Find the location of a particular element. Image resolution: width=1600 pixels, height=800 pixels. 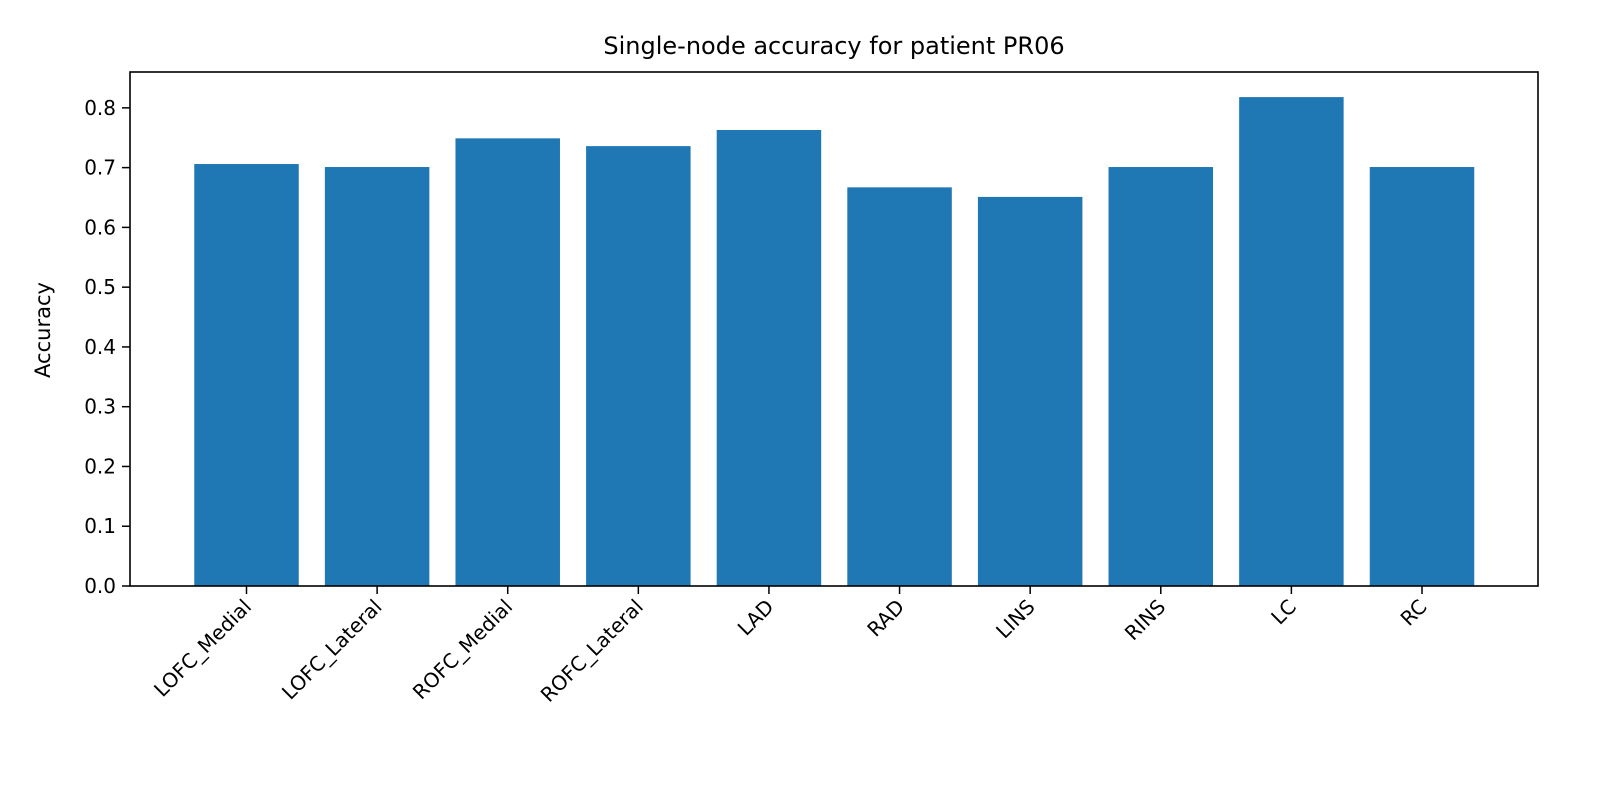

x-tick-label: LC is located at coordinates (1283, 612).